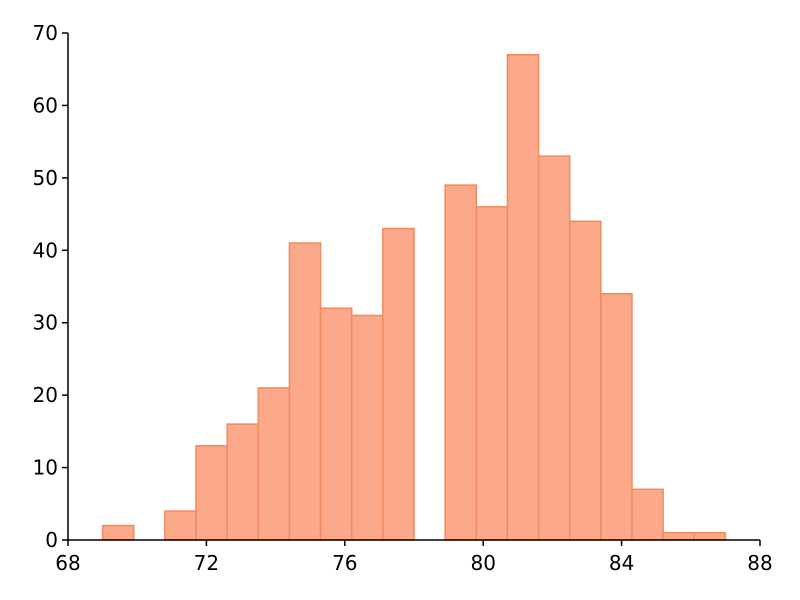 The width and height of the screenshot is (800, 600). I want to click on y-tick-label: 50, so click(45, 178).